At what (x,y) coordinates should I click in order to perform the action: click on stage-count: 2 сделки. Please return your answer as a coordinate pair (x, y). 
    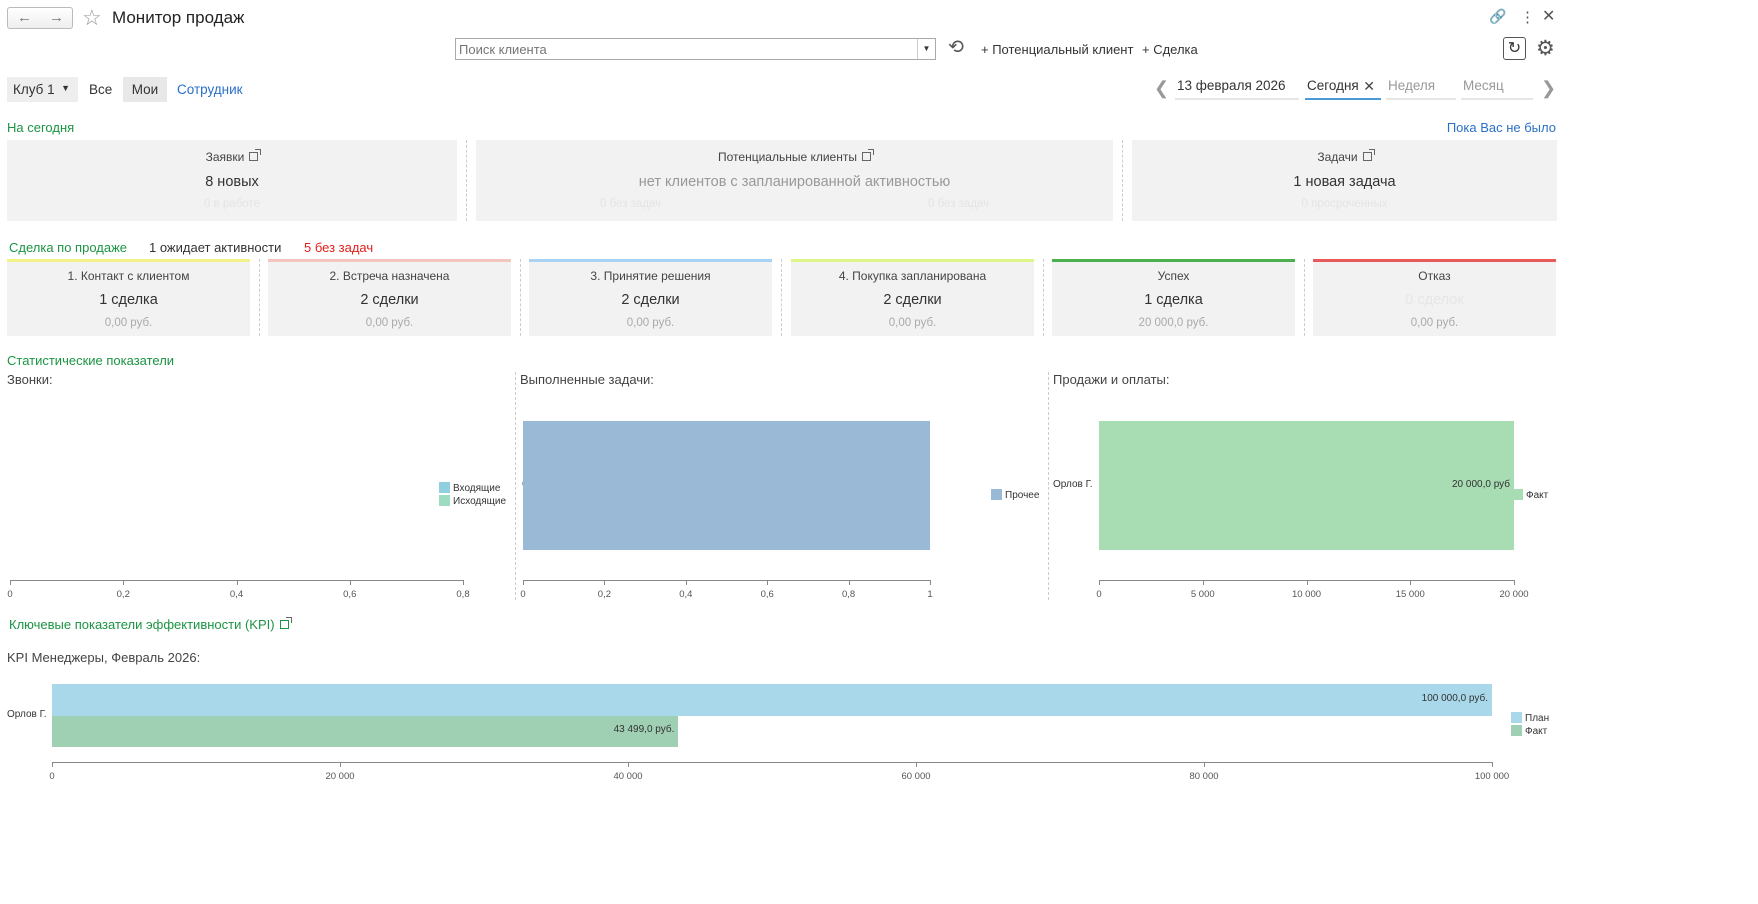
    Looking at the image, I should click on (650, 300).